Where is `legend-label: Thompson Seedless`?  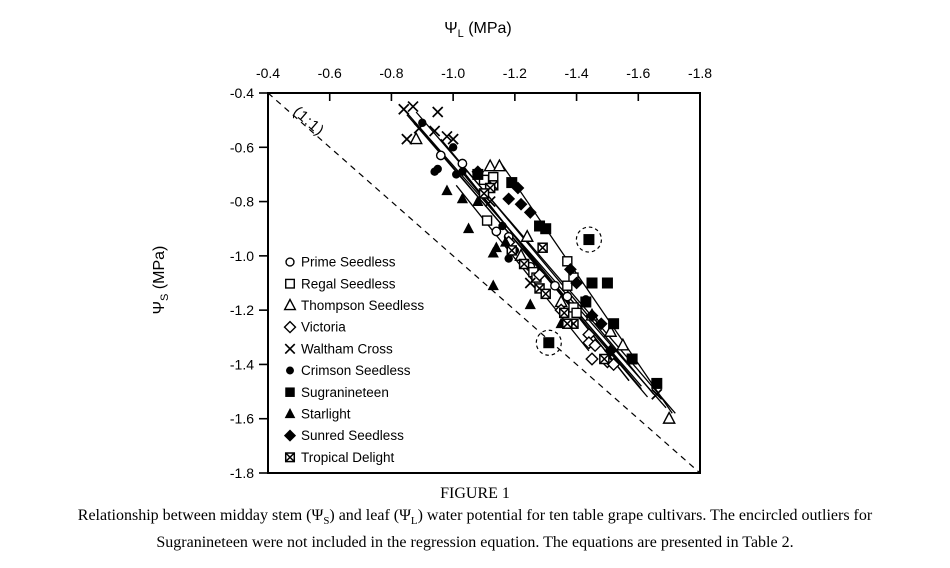 legend-label: Thompson Seedless is located at coordinates (362, 305).